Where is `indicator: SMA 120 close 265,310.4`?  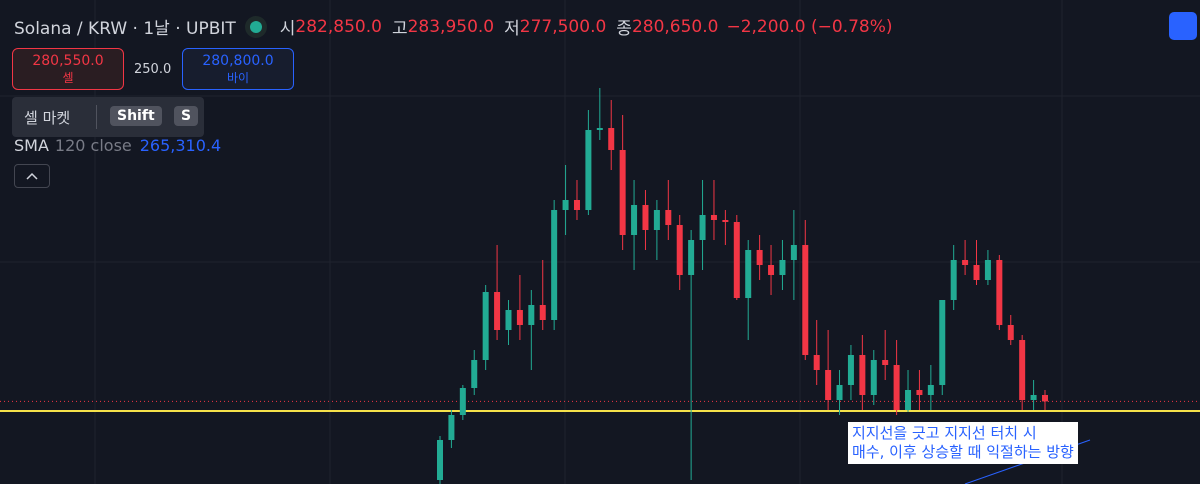
indicator: SMA 120 close 265,310.4 is located at coordinates (117, 145).